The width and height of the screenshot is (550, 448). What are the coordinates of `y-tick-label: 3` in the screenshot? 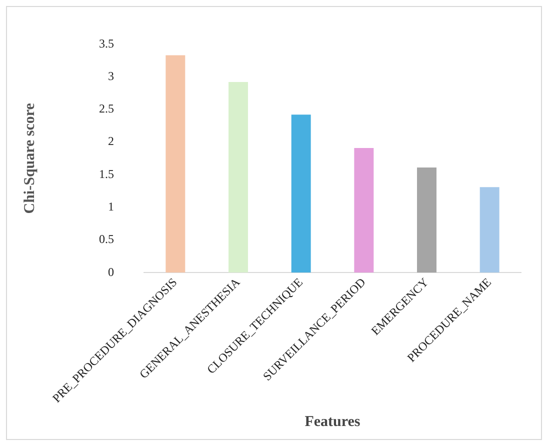 It's located at (111, 75).